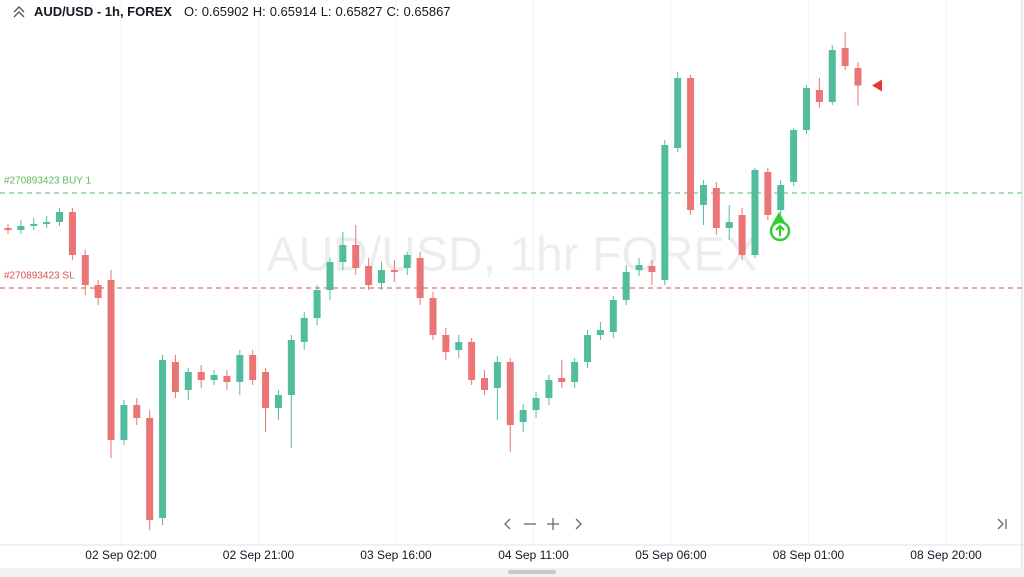  What do you see at coordinates (946, 555) in the screenshot?
I see `x-tick-label: 08 Sep 20:00` at bounding box center [946, 555].